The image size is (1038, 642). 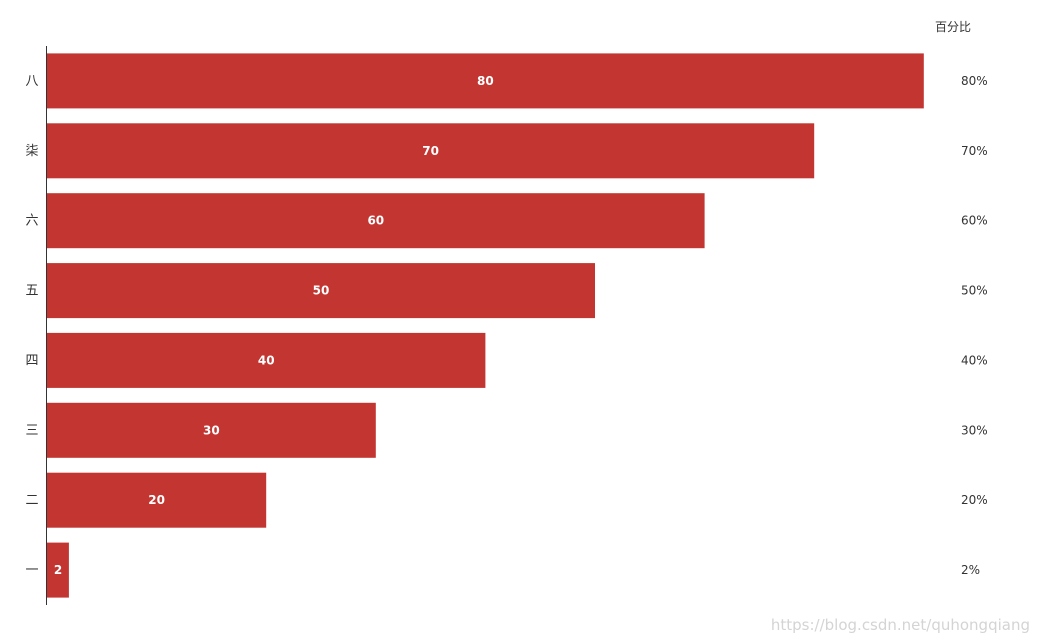 What do you see at coordinates (31, 291) in the screenshot?
I see `category-tick-label: 五` at bounding box center [31, 291].